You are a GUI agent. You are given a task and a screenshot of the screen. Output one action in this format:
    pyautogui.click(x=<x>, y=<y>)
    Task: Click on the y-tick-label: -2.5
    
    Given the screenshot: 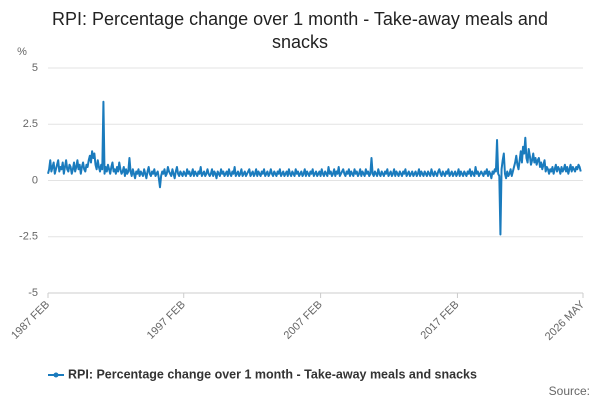 What is the action you would take?
    pyautogui.click(x=28, y=237)
    